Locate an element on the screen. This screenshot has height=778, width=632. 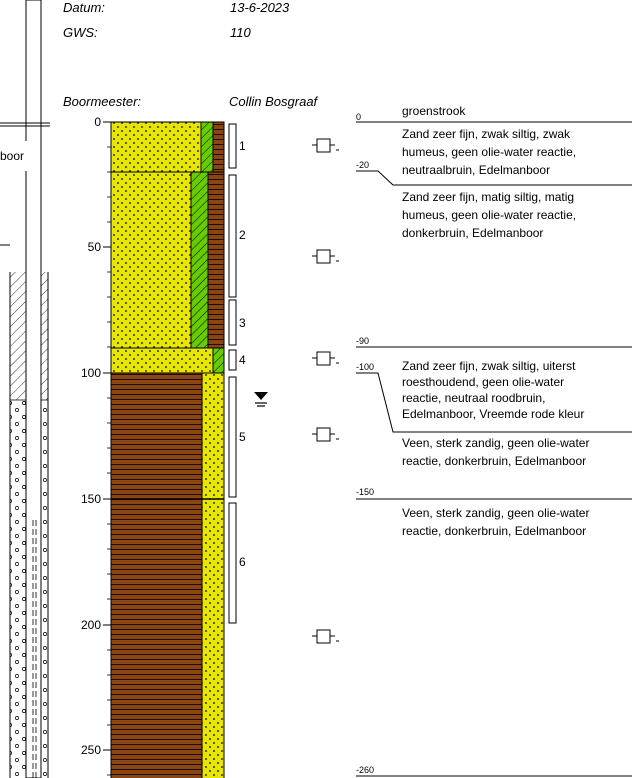
boormeester-value: Collin Bosgraaf is located at coordinates (274, 101).